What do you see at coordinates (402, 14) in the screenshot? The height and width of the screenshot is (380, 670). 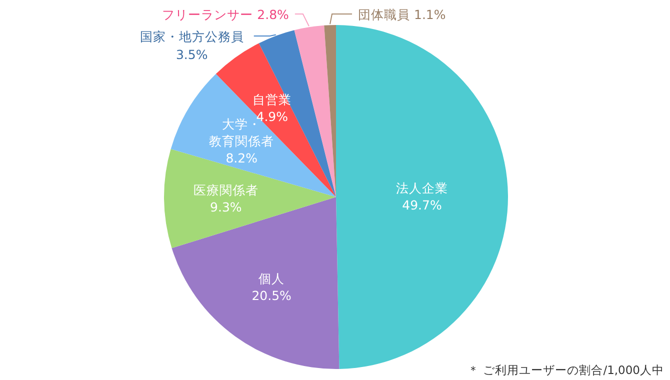 I see `slice-label: 団体職員 1.1%` at bounding box center [402, 14].